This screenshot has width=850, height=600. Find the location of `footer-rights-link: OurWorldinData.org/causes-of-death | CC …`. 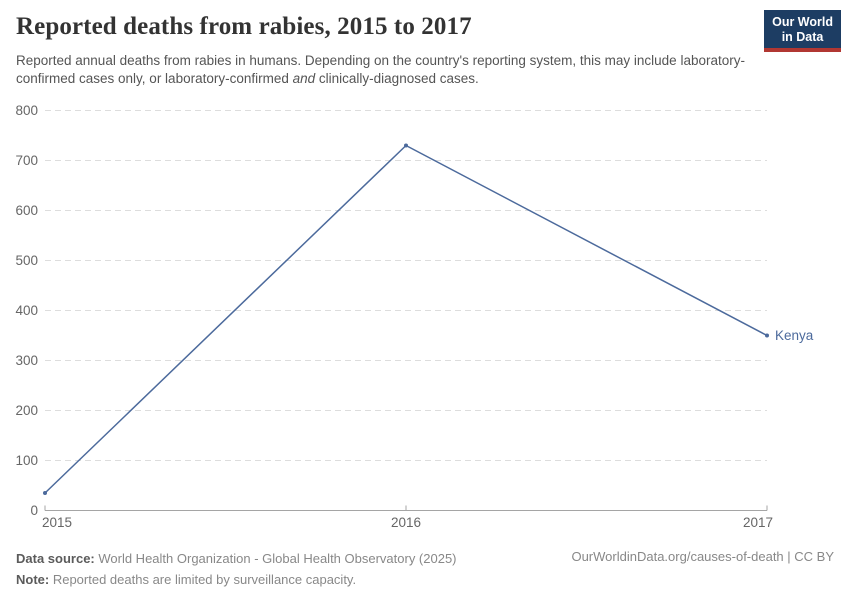

footer-rights-link: OurWorldinData.org/causes-of-death | CC … is located at coordinates (702, 556).